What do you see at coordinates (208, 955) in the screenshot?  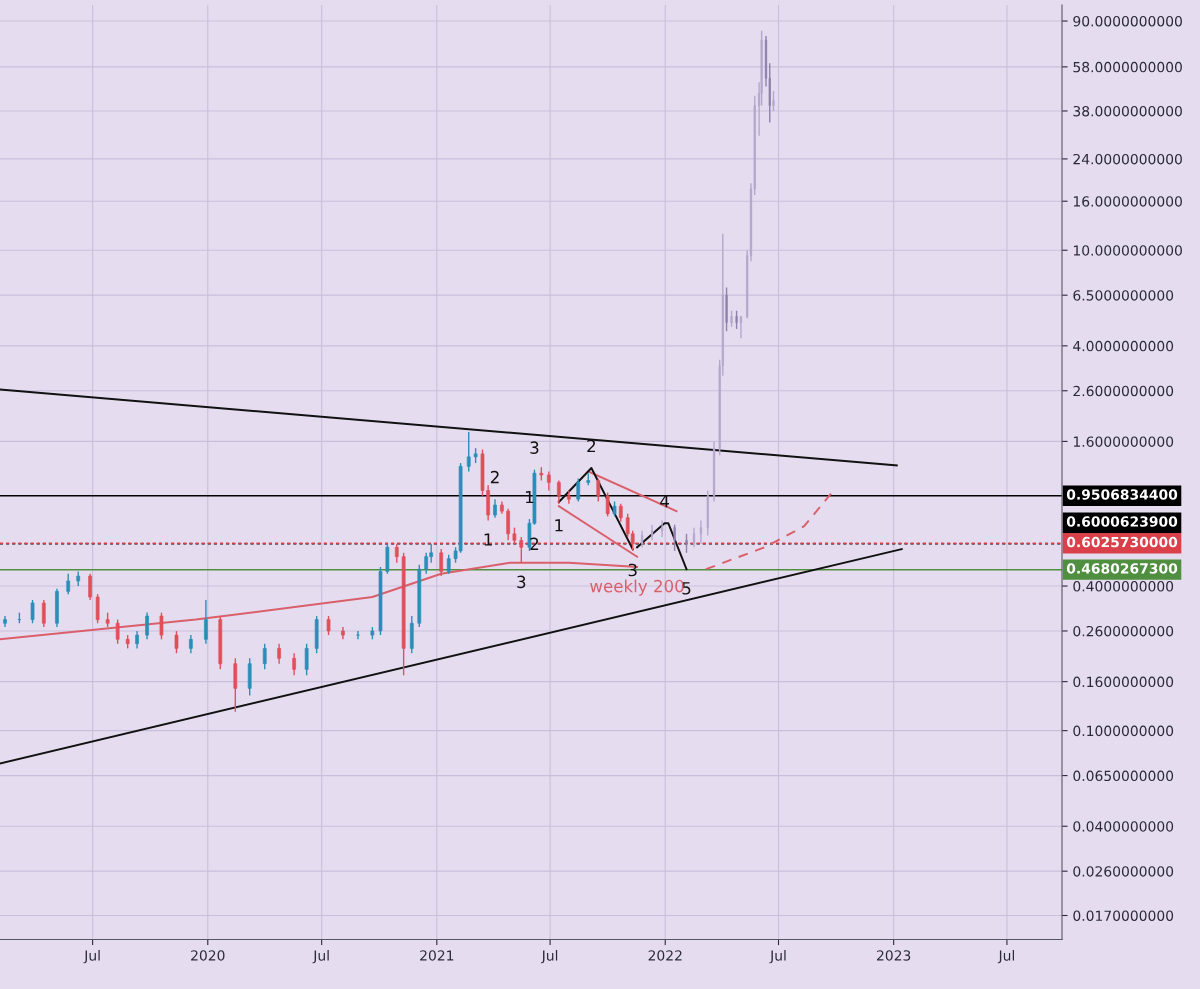 I see `x-tick-label: 2020` at bounding box center [208, 955].